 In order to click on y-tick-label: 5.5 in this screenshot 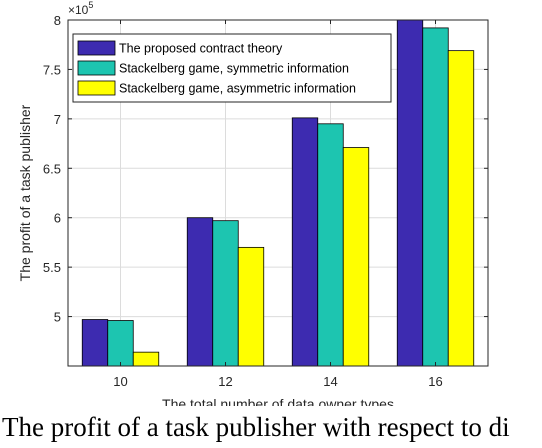, I will do `click(52, 267)`.